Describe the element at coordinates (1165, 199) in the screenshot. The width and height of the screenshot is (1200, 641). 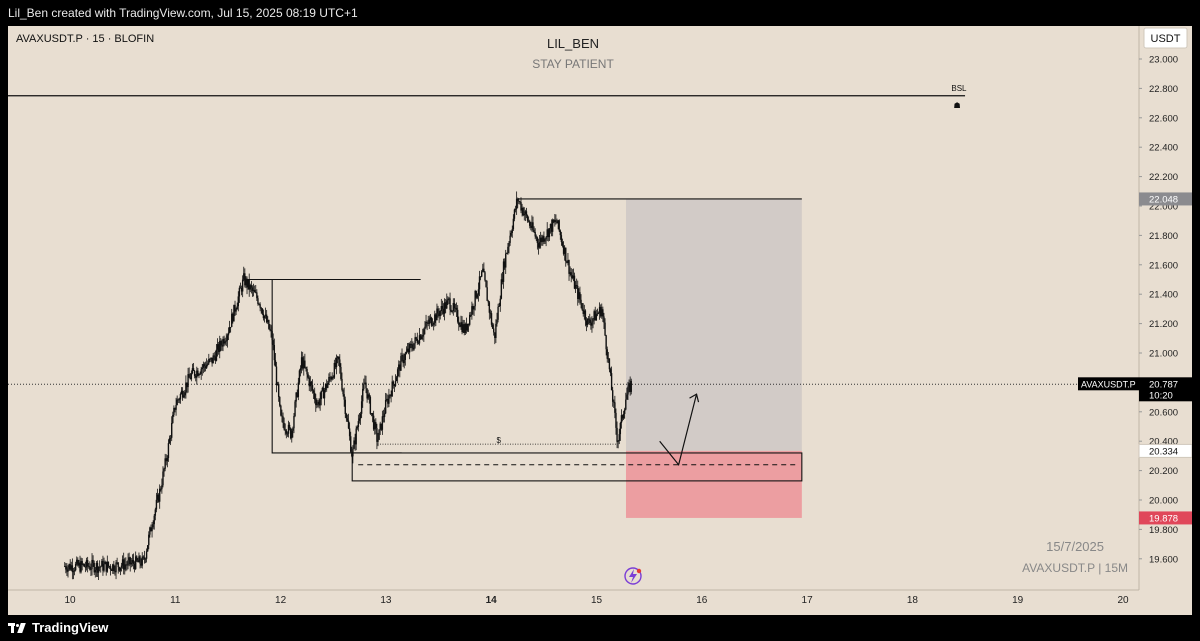
I see `target-price-tag` at that location.